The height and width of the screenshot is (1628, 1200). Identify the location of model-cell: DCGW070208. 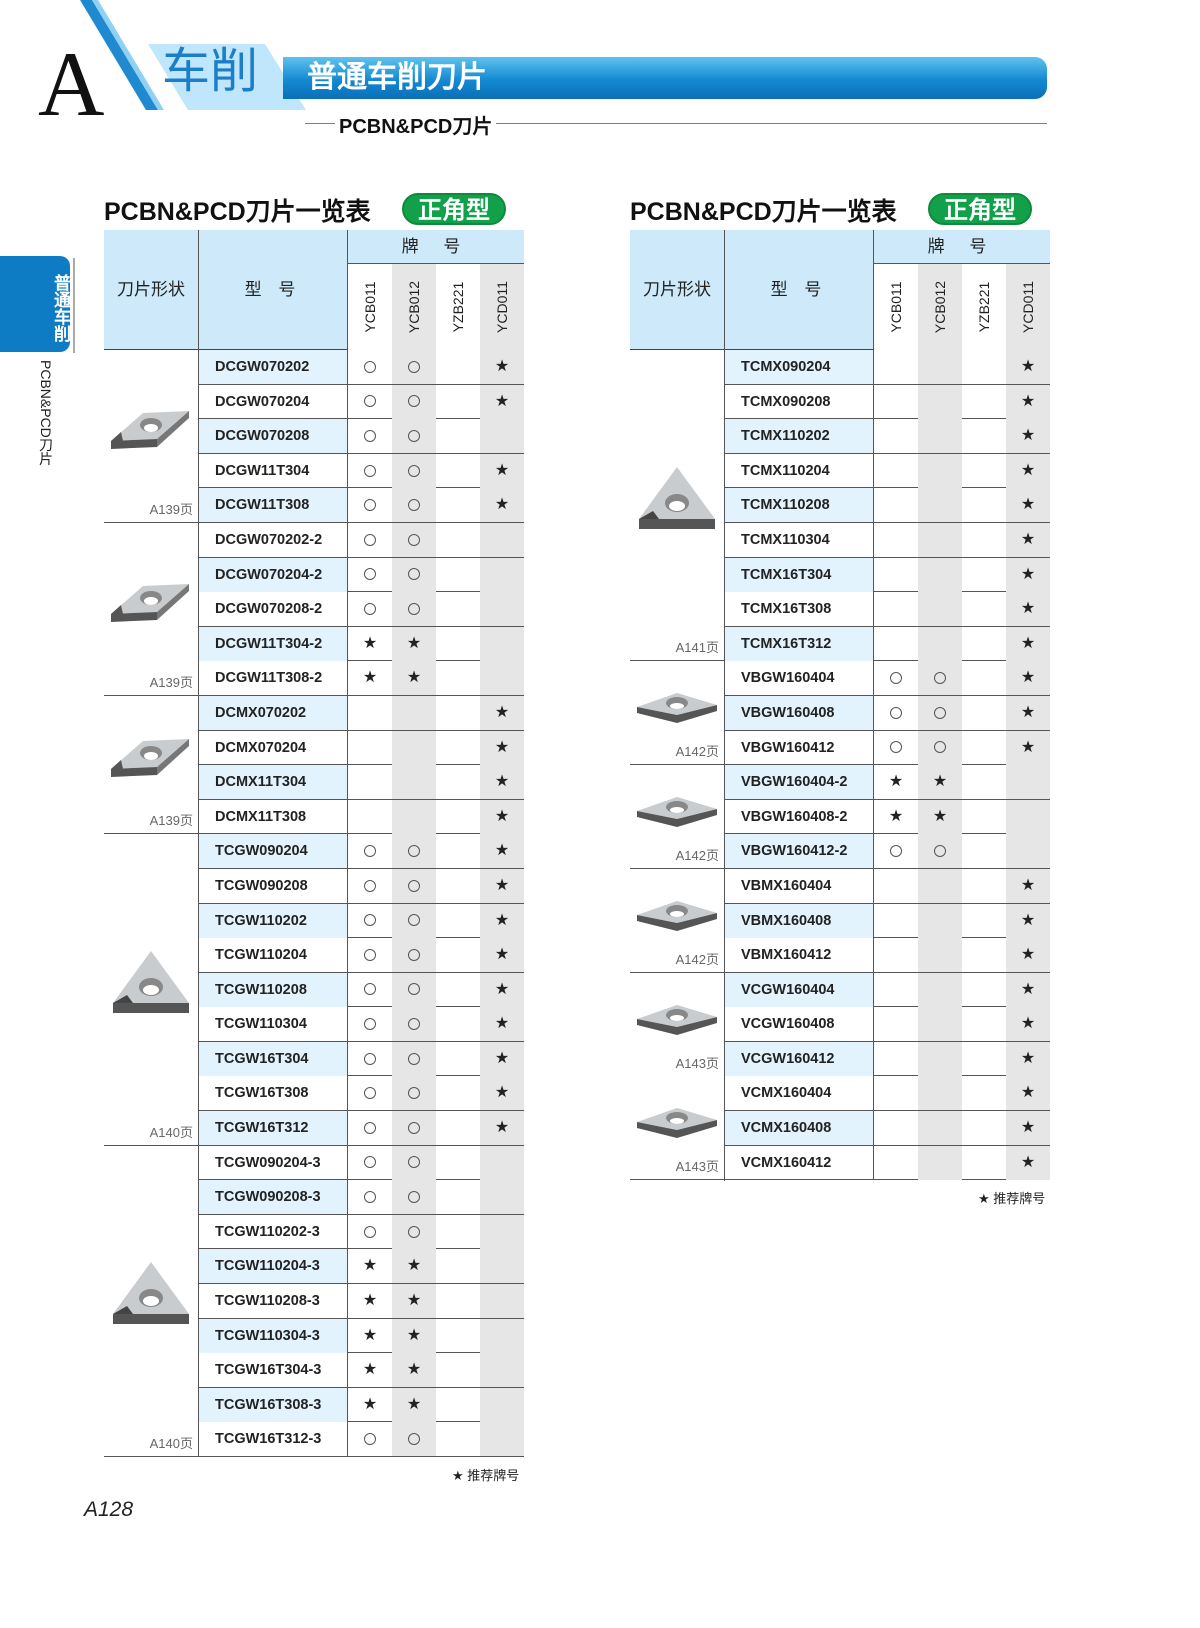
(273, 436).